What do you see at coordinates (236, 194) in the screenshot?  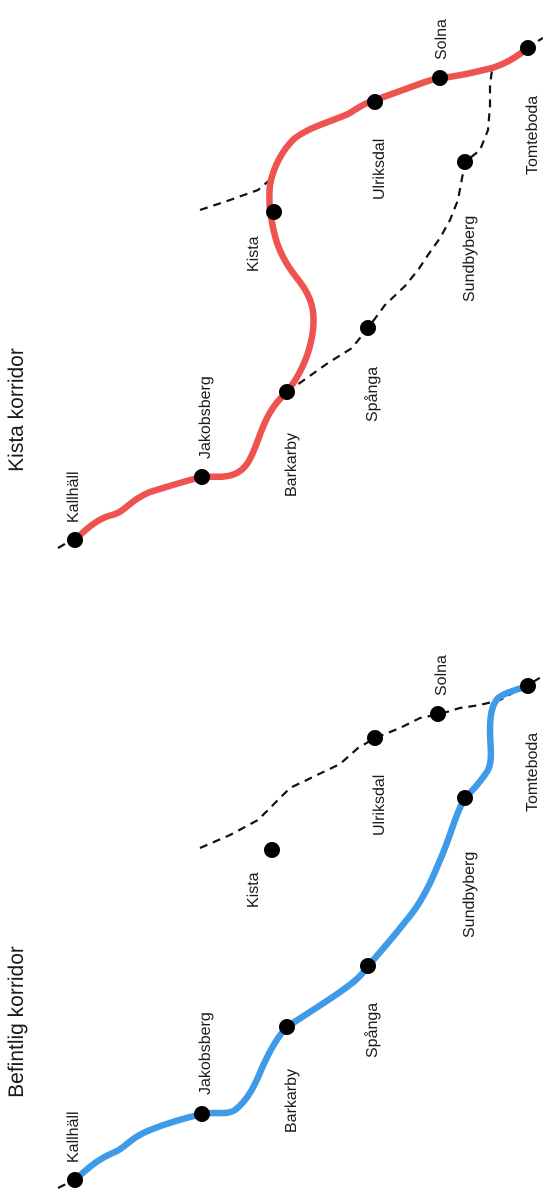 I see `dashed-branch-kista` at bounding box center [236, 194].